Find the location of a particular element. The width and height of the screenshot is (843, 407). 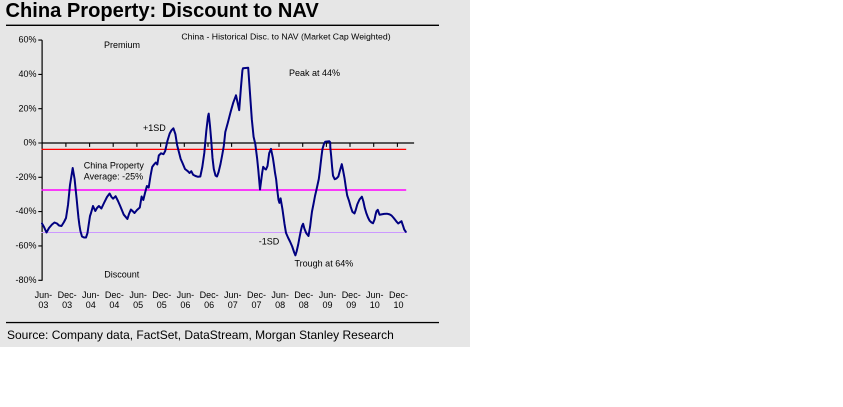

svg-text: -40% is located at coordinates (25, 211).